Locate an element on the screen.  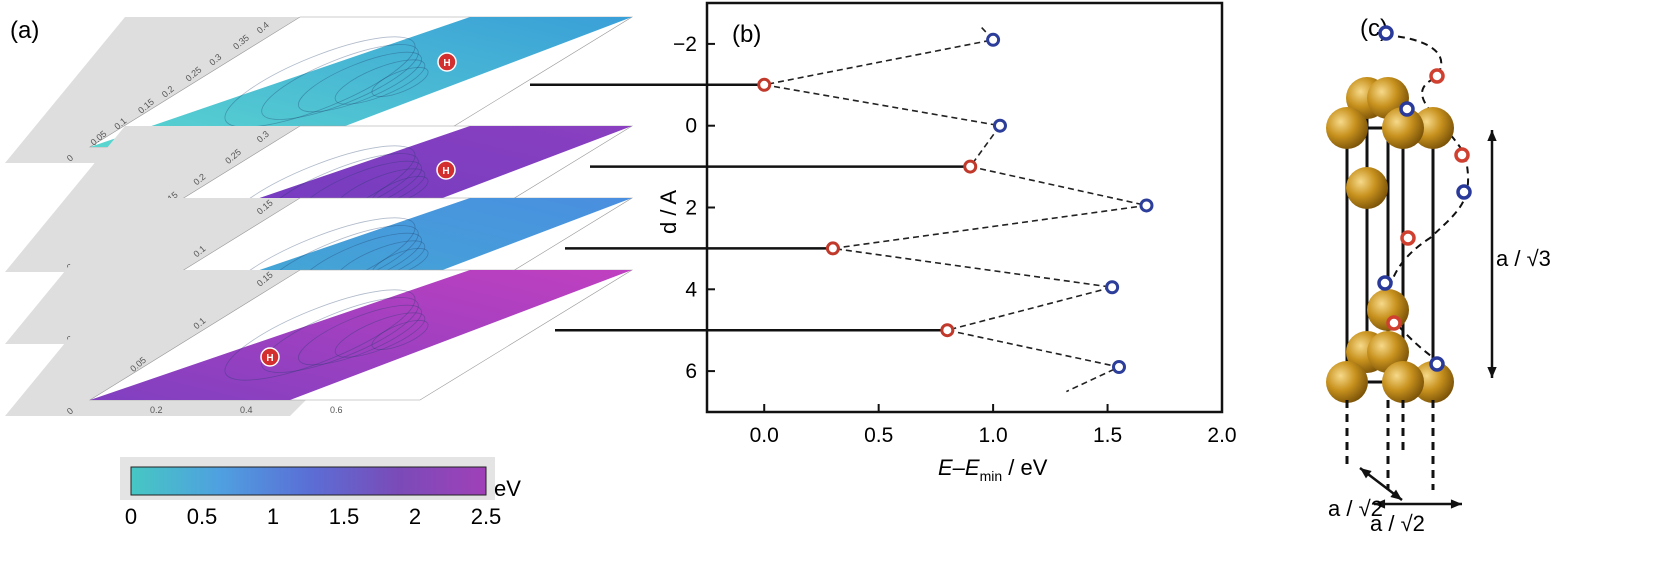
colorbar-tick: 0 is located at coordinates (131, 516).